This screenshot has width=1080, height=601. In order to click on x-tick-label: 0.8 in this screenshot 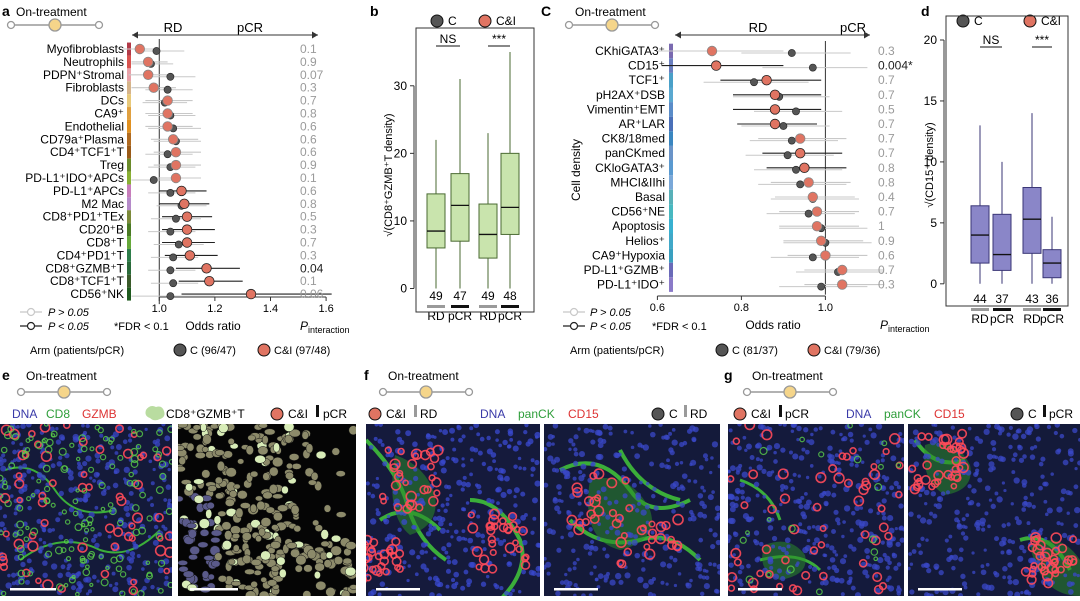, I will do `click(741, 308)`.